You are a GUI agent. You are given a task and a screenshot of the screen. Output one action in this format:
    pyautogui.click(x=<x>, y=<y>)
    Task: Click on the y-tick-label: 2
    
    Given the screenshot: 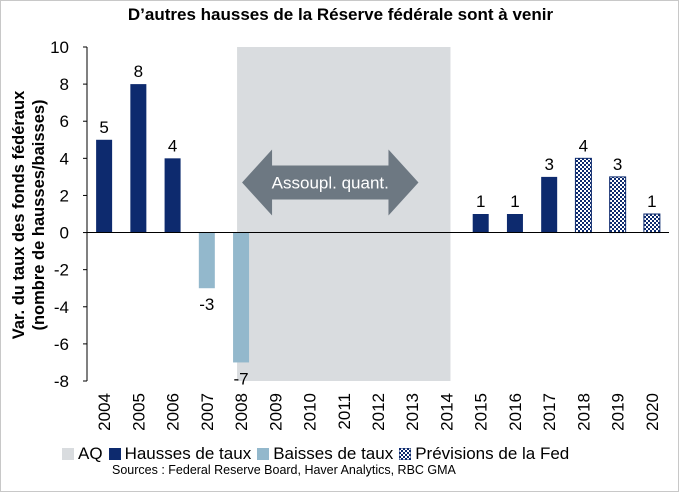 What is the action you would take?
    pyautogui.click(x=64, y=195)
    